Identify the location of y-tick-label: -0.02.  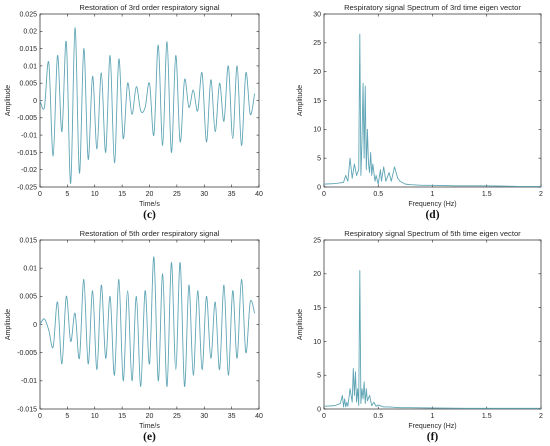
(29, 170).